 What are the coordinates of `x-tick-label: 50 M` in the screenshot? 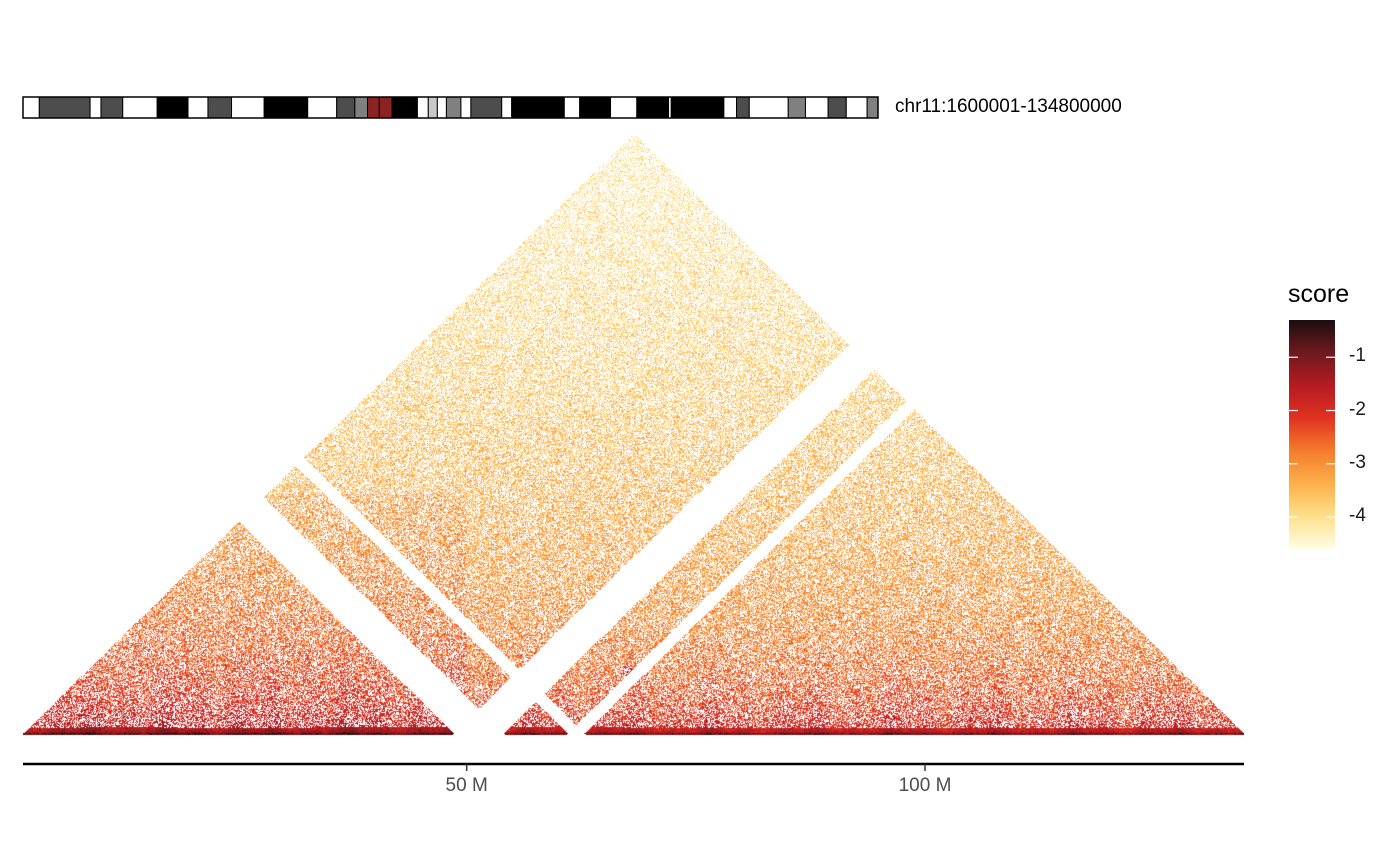 It's located at (466, 785).